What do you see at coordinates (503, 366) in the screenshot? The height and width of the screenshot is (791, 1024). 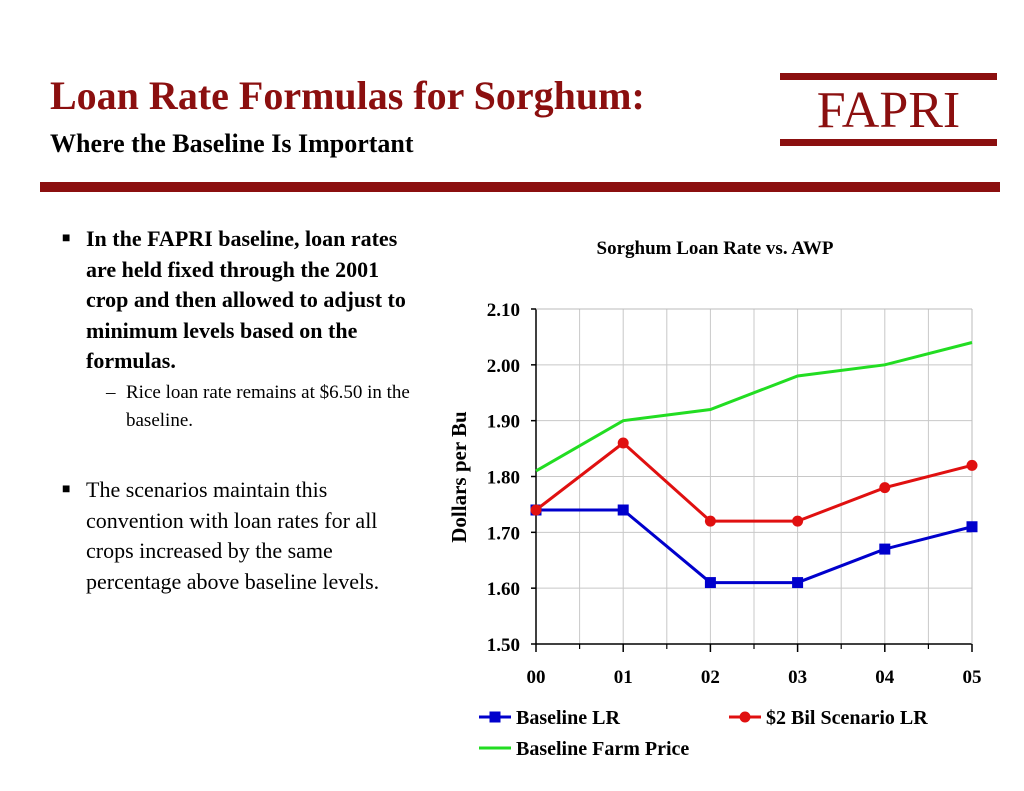 I see `y-tick-label: 2.00` at bounding box center [503, 366].